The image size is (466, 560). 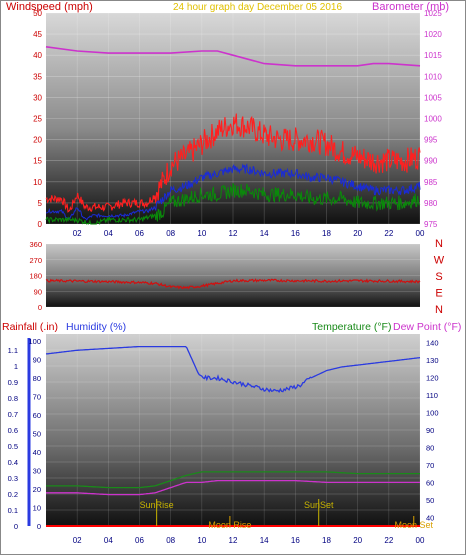 I want to click on windspeed-tick-label: 20, so click(x=37, y=140).